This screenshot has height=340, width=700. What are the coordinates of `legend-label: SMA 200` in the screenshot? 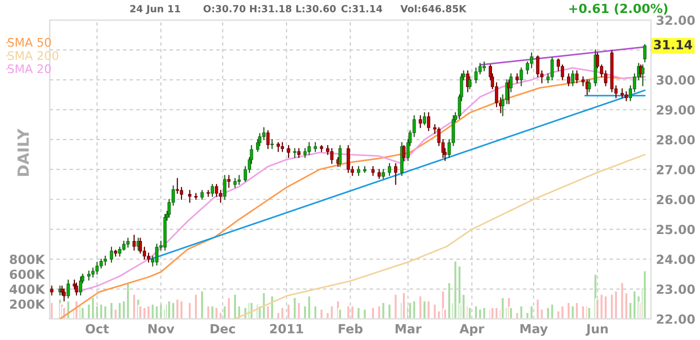 It's located at (33, 55).